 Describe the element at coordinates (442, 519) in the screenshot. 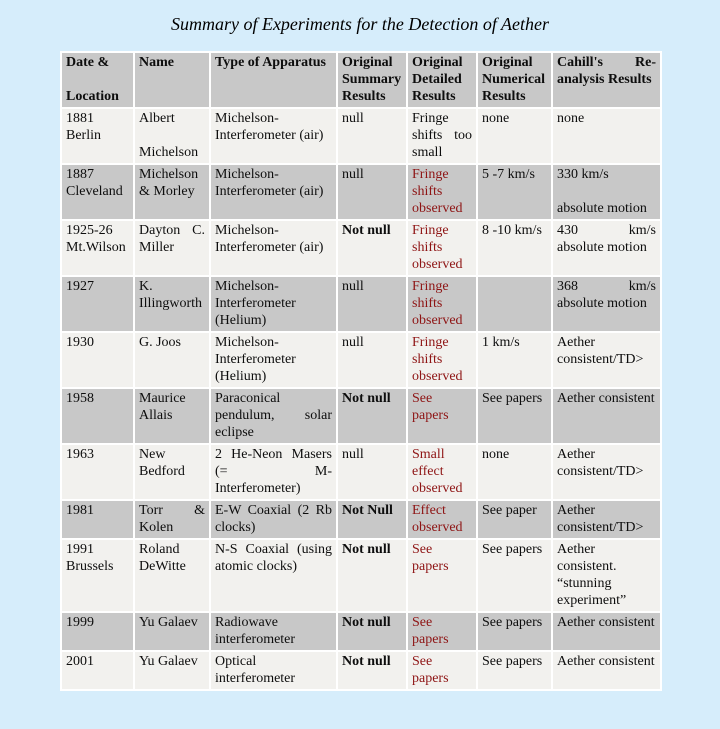

I see `table-cell: Effect observed` at that location.